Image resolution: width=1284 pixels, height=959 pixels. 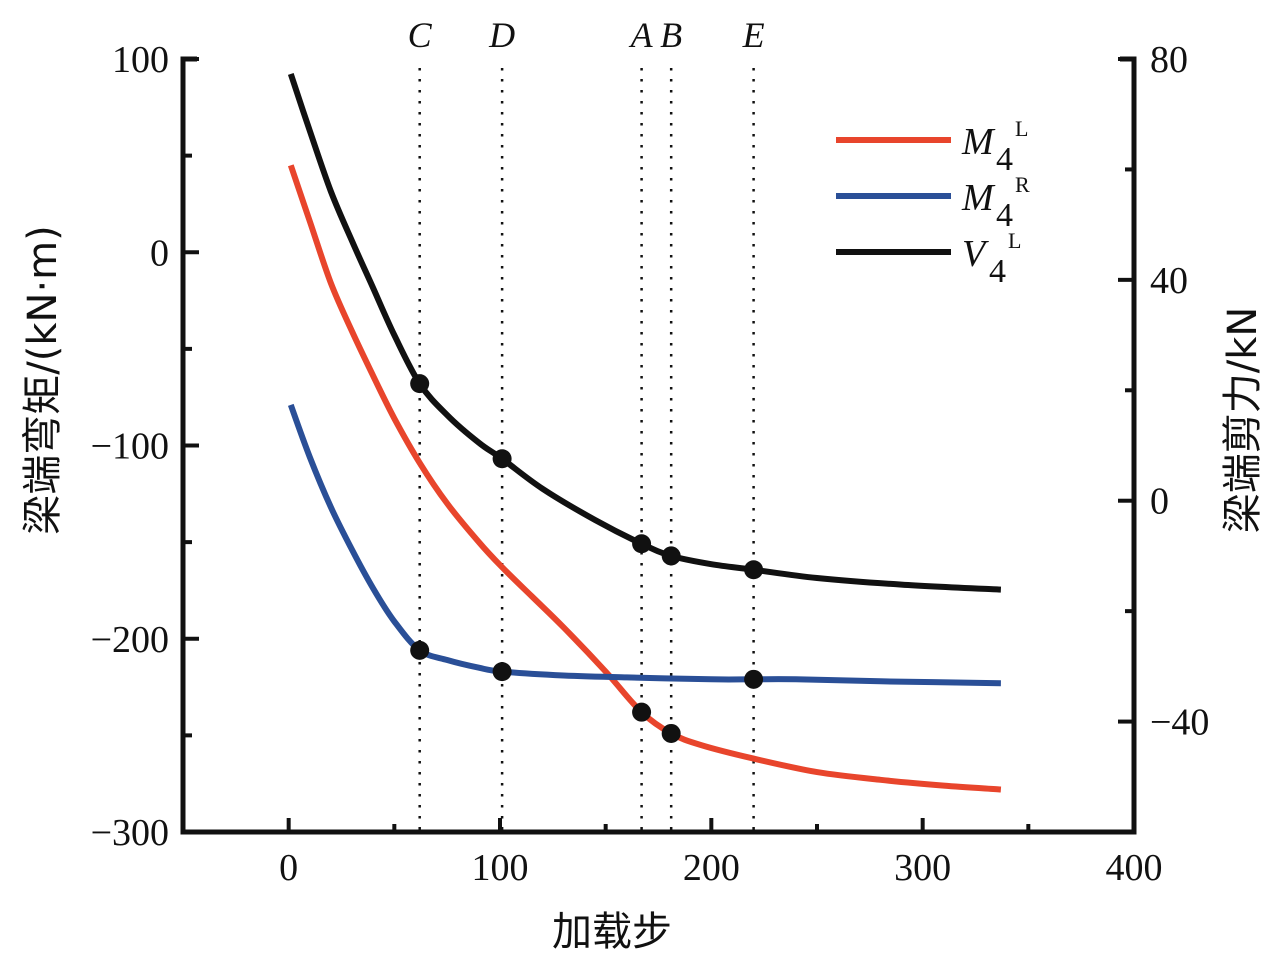 I want to click on legend-superscript: R, so click(x=1022, y=184).